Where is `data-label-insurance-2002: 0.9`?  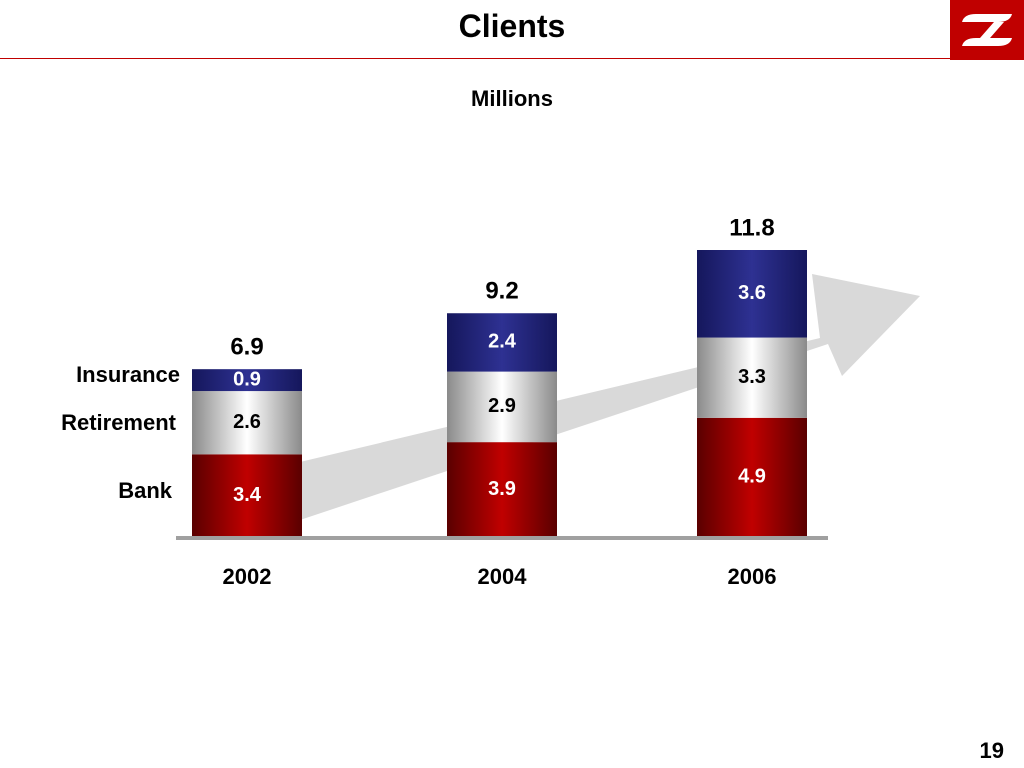 data-label-insurance-2002: 0.9 is located at coordinates (247, 379).